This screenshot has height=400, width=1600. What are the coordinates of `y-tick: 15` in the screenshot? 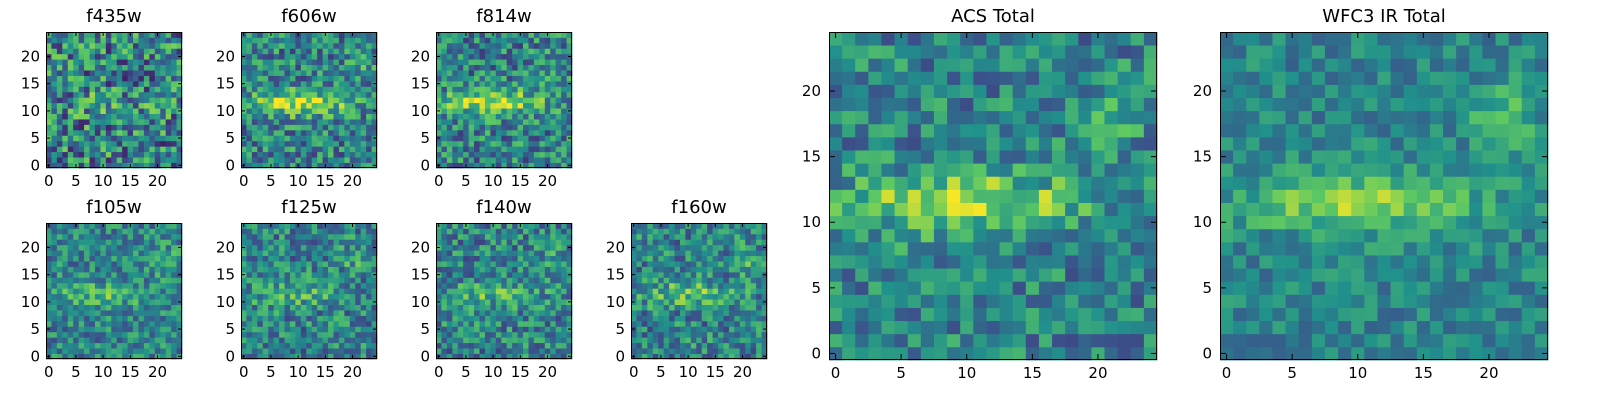 It's located at (296, 84).